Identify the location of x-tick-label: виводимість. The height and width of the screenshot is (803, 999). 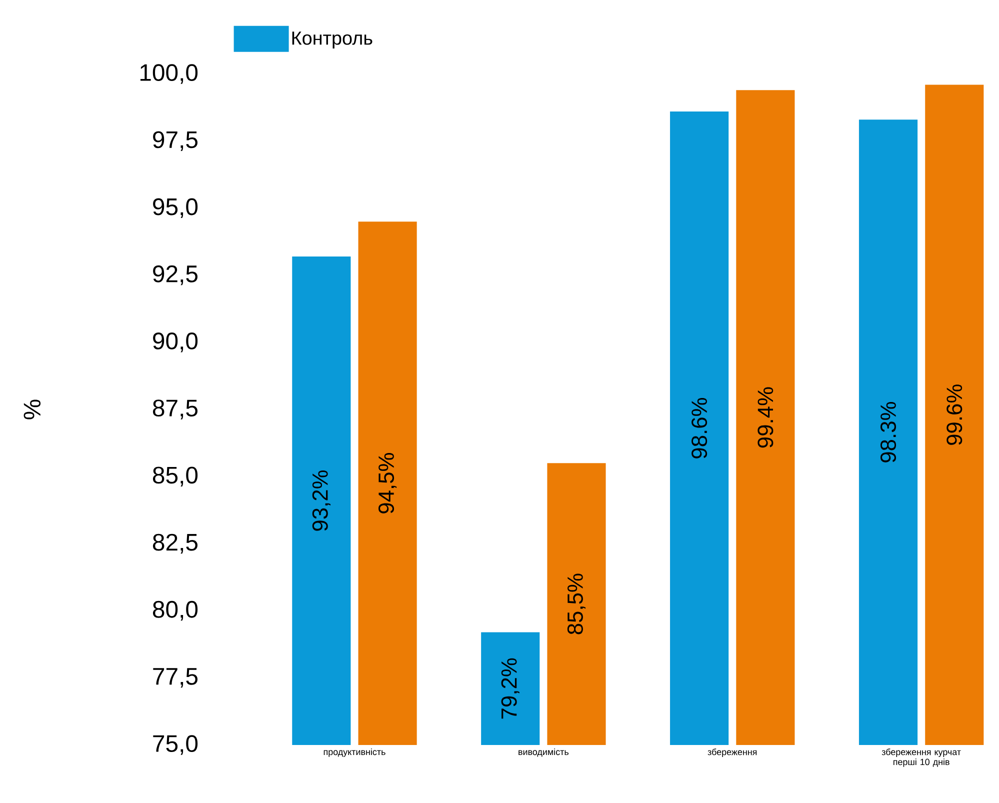
(543, 752).